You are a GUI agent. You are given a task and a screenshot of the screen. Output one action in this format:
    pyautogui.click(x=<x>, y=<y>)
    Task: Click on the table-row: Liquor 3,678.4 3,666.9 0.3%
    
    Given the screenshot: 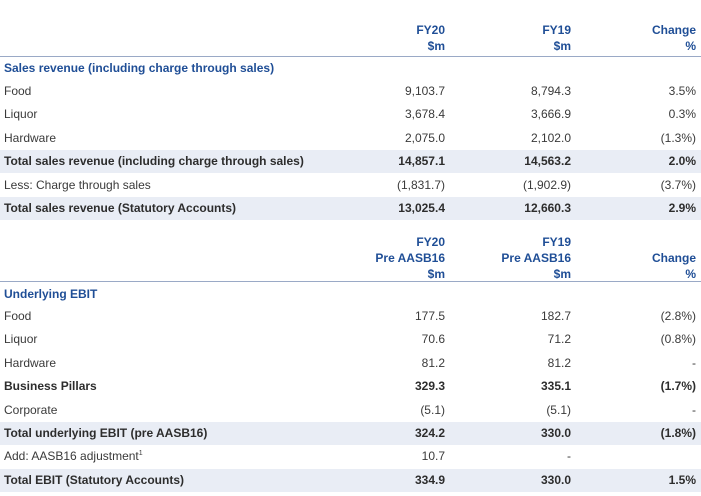 What is the action you would take?
    pyautogui.click(x=350, y=114)
    